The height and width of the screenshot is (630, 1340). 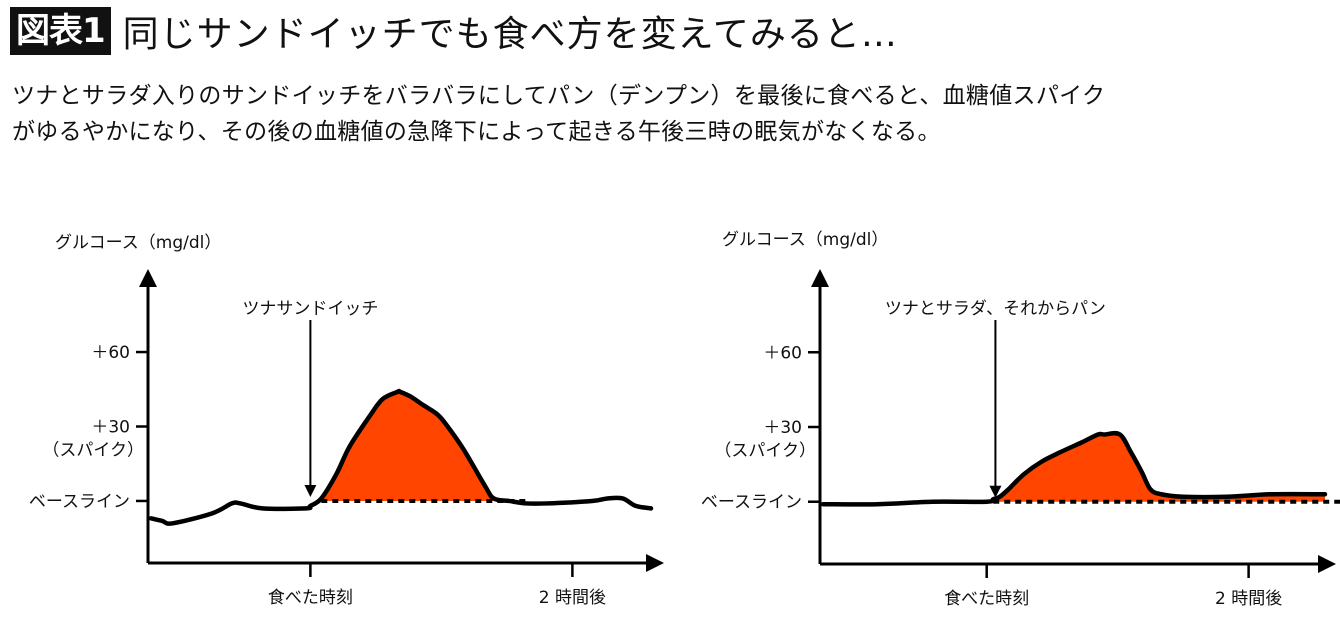 What do you see at coordinates (476, 132) in the screenshot?
I see `description-line-2: がゆるやかになり、その後の血糖値の急降下によって起きる午後三時の眠気がなくなる。` at bounding box center [476, 132].